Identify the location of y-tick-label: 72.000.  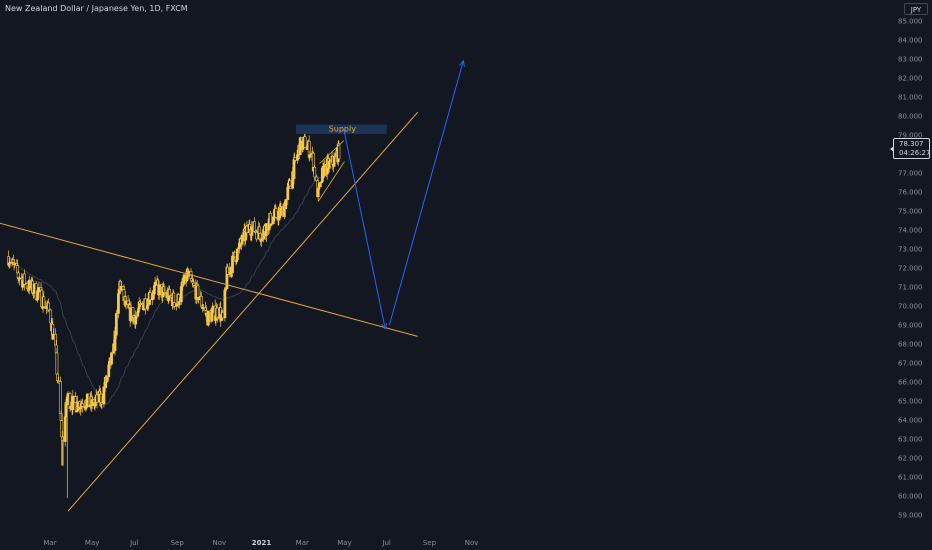
(910, 269).